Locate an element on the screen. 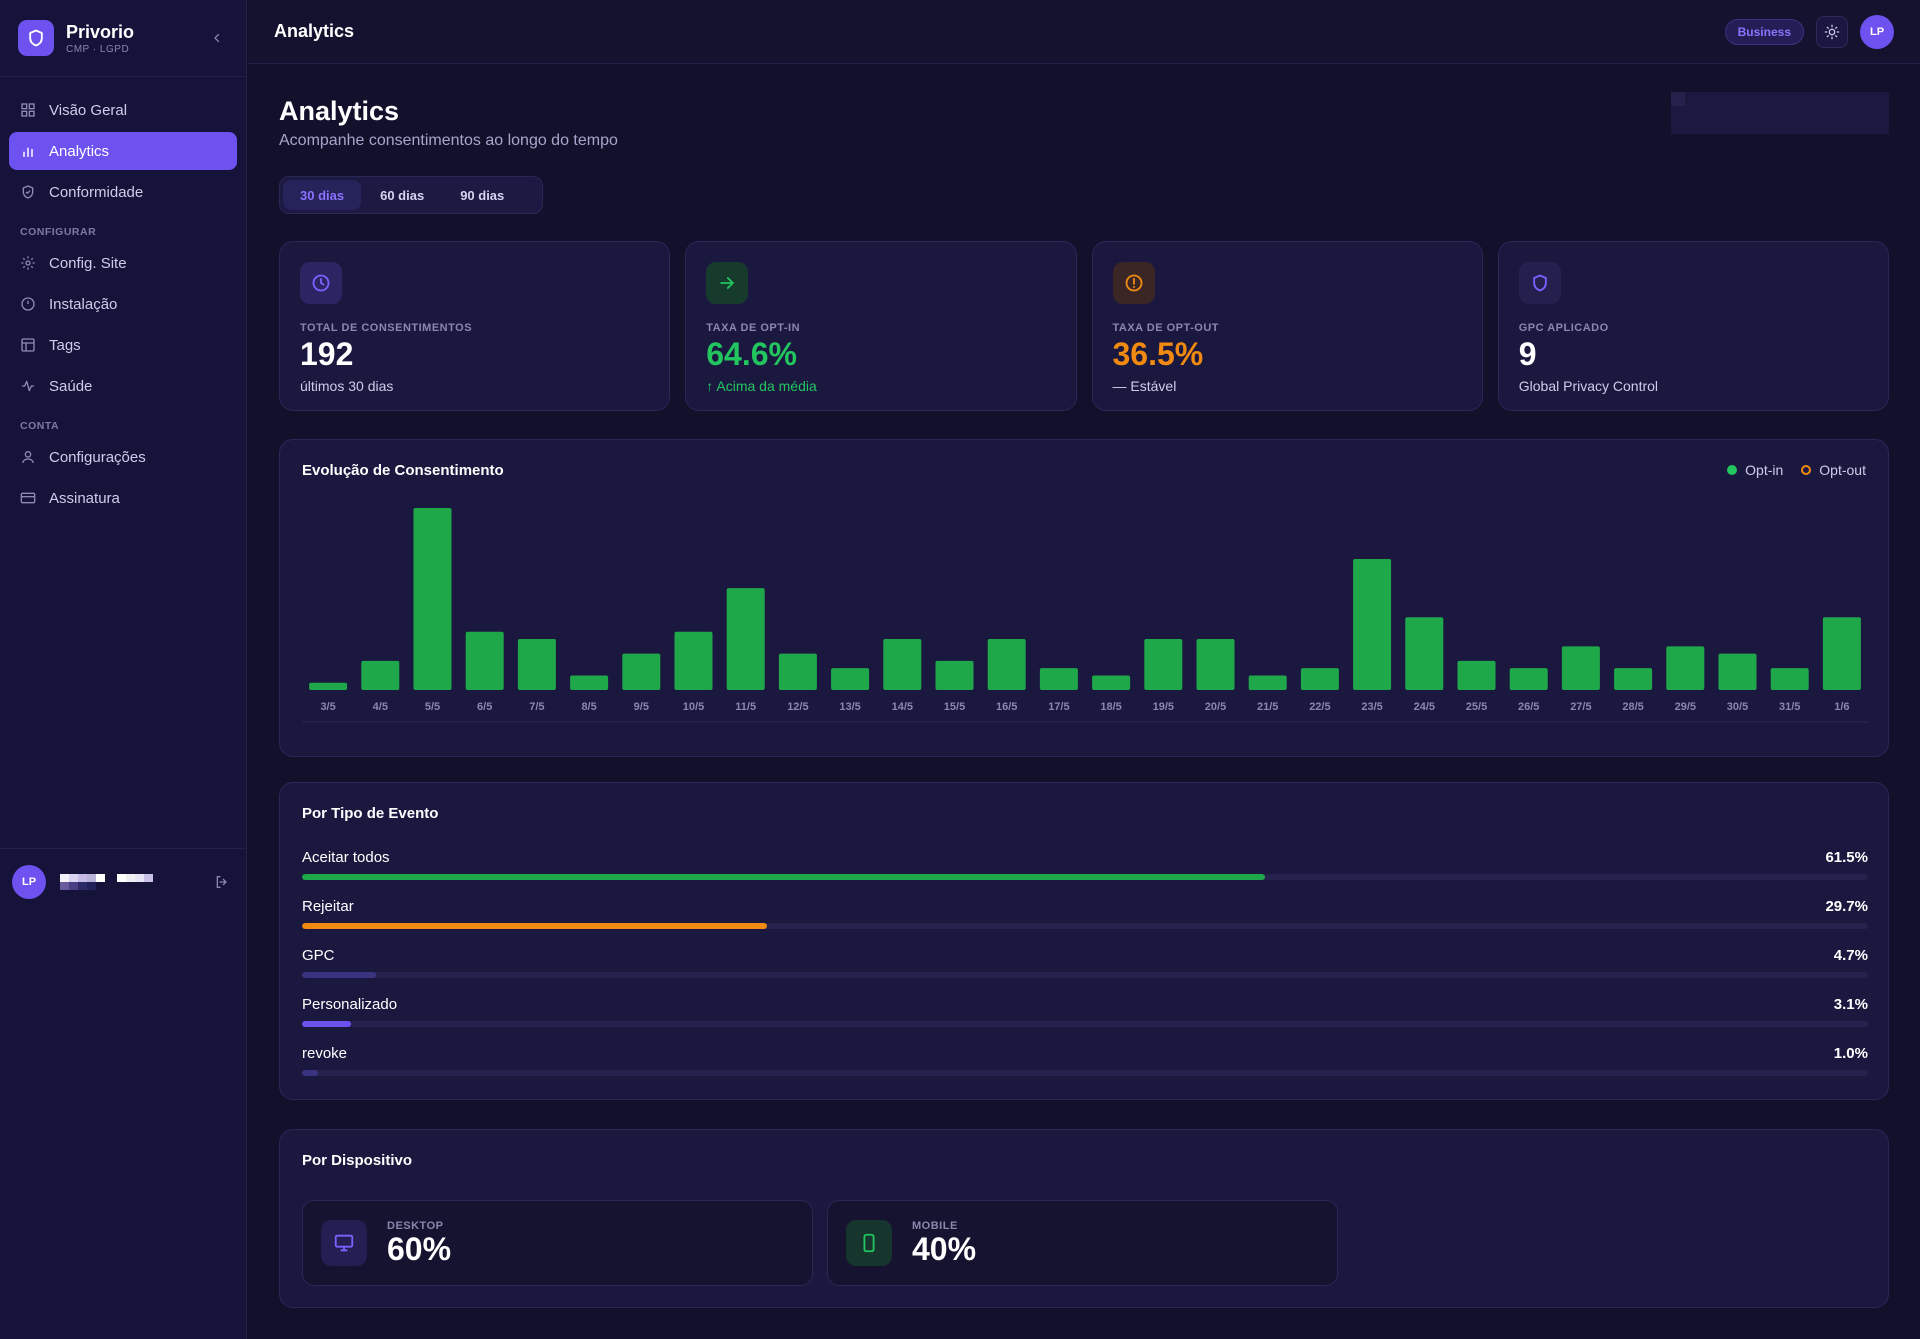 The width and height of the screenshot is (1920, 1339). sidebar-item-tags: Tags is located at coordinates (123, 345).